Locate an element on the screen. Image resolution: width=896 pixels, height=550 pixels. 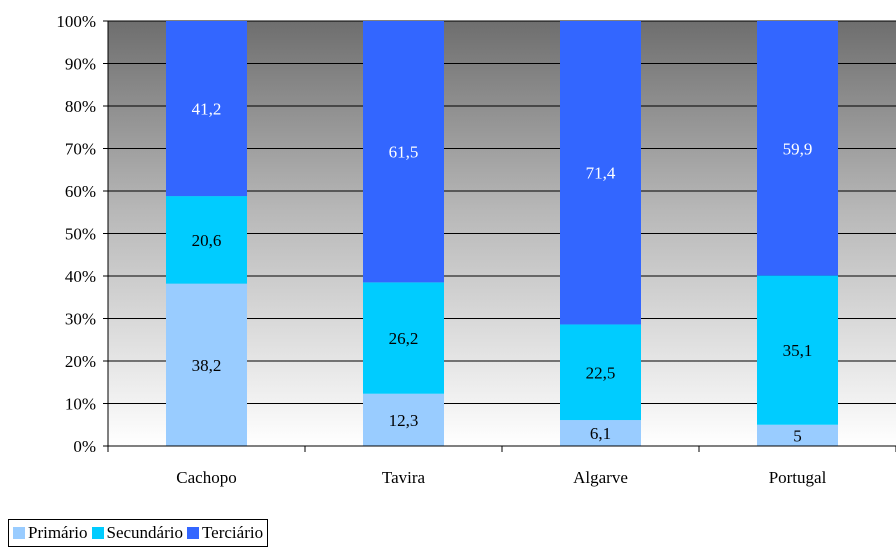
data-label: 38,2 is located at coordinates (207, 365).